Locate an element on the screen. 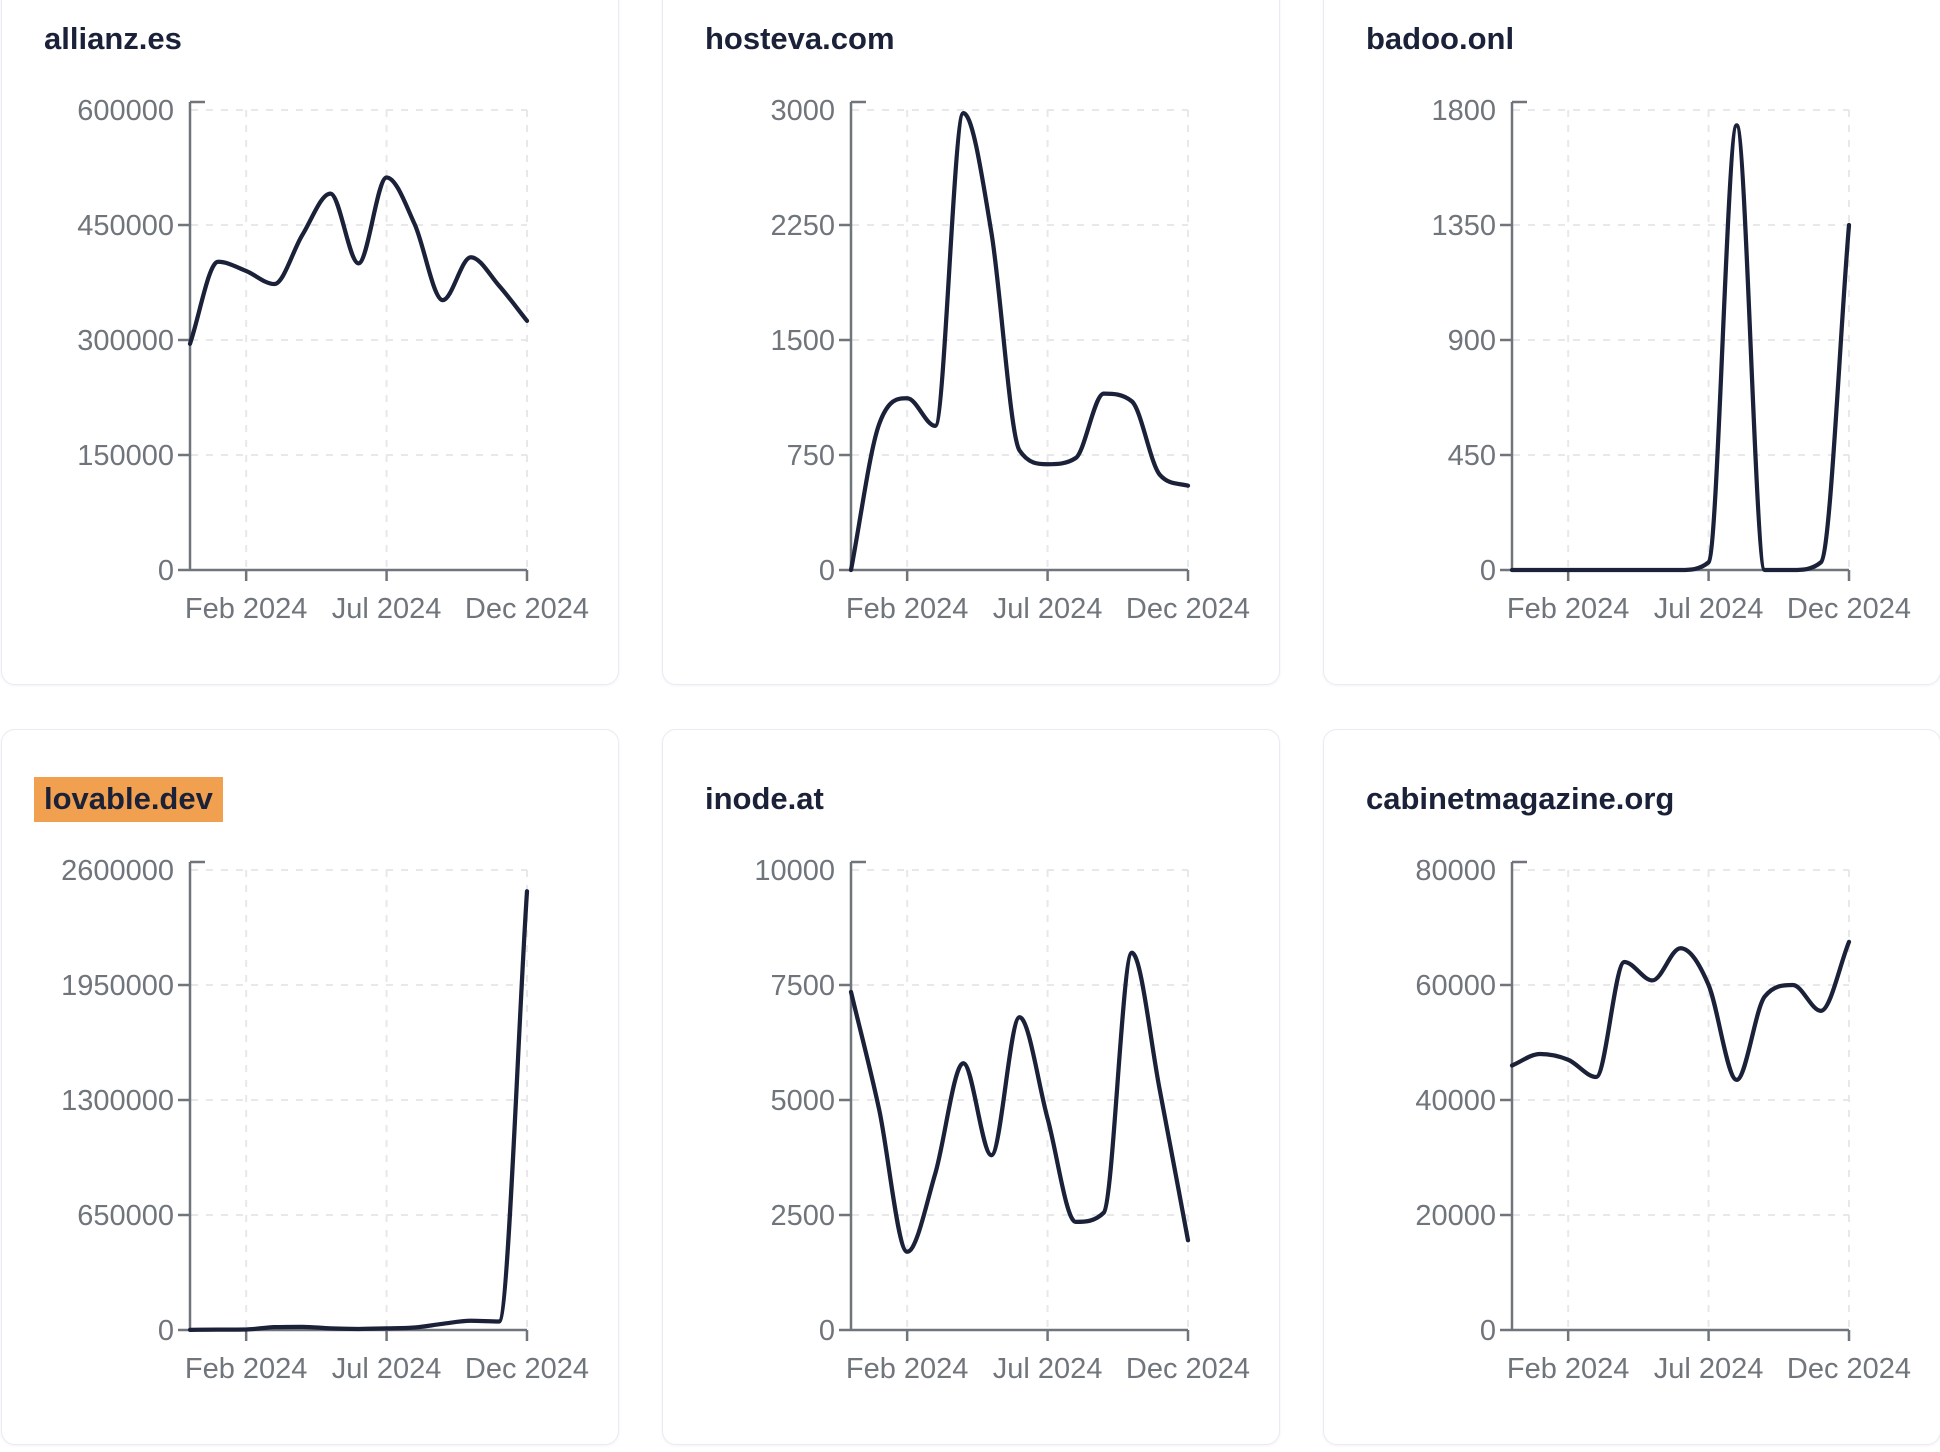 The width and height of the screenshot is (1940, 1452). chart-title-row: lovable.dev is located at coordinates (128, 799).